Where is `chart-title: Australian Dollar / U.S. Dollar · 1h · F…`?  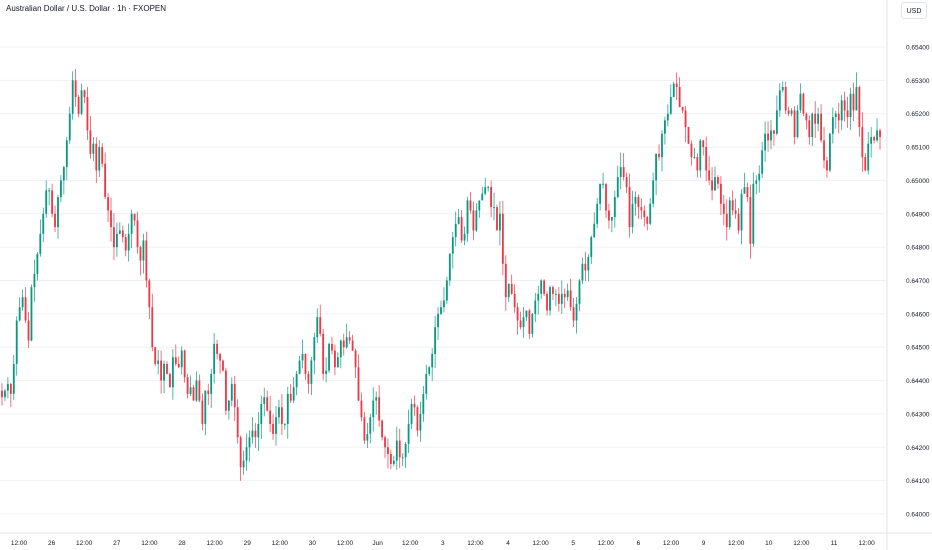 chart-title: Australian Dollar / U.S. Dollar · 1h · F… is located at coordinates (86, 8).